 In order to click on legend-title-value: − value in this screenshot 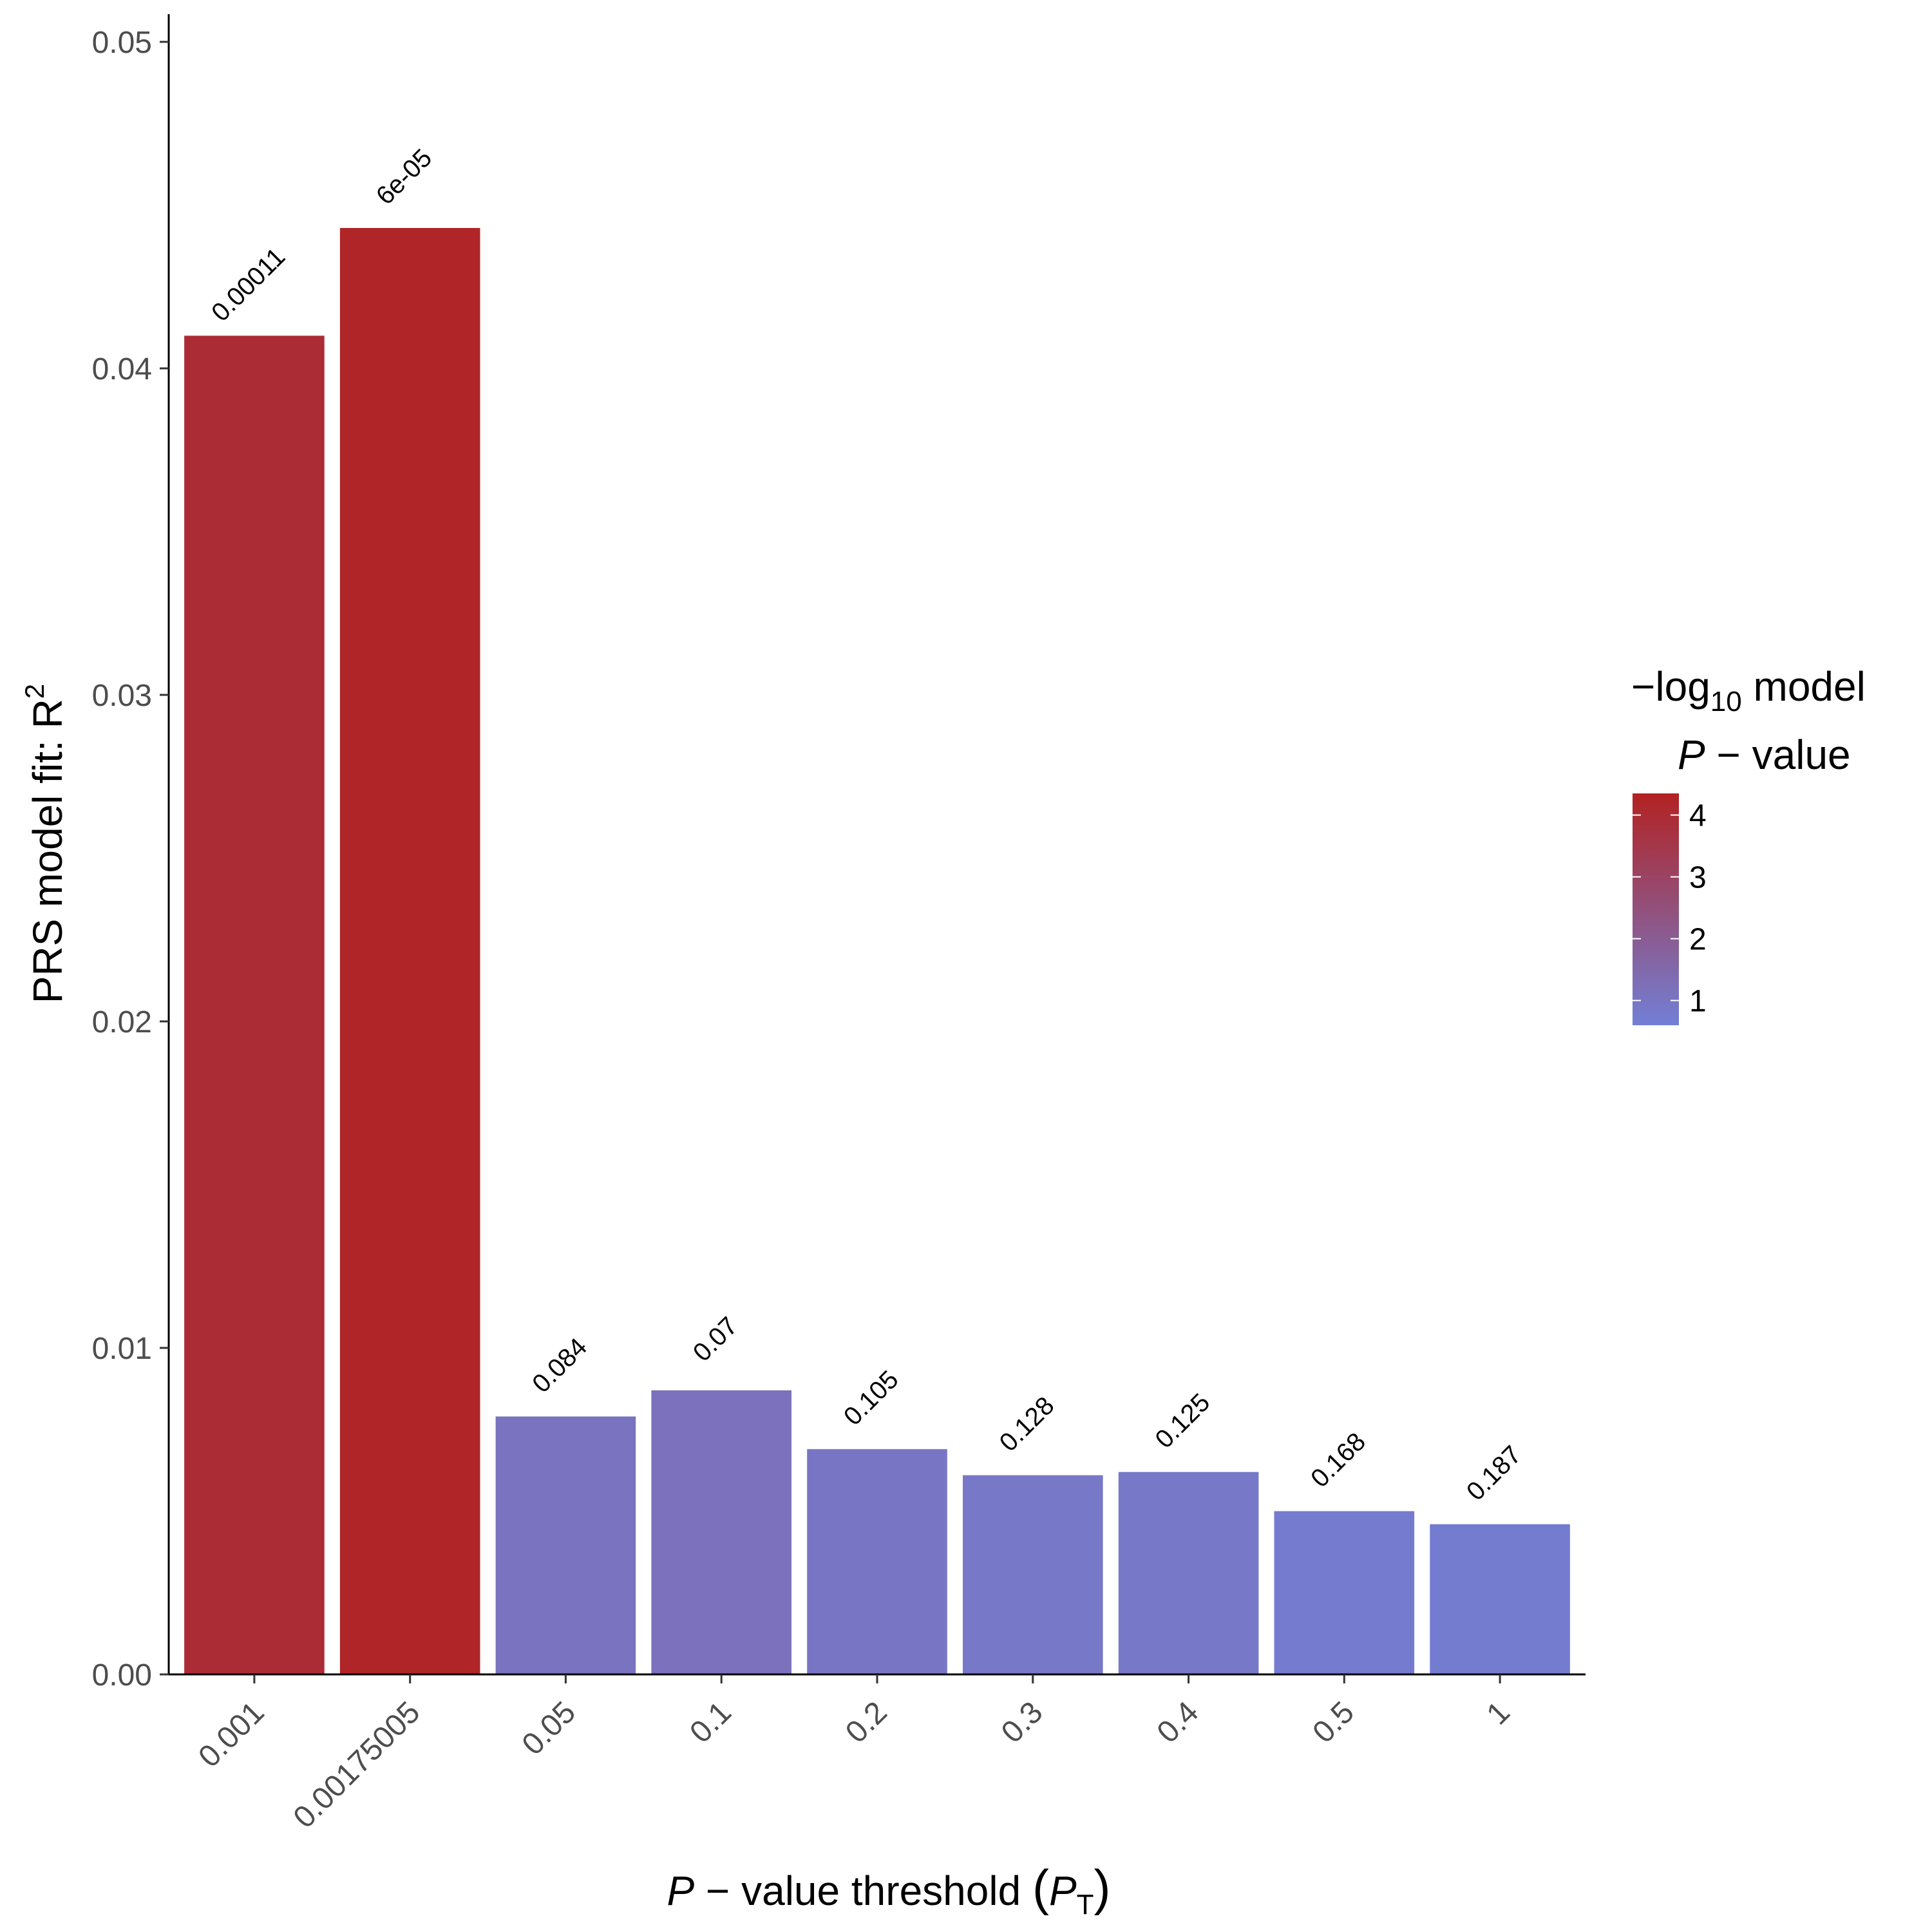, I will do `click(1778, 755)`.